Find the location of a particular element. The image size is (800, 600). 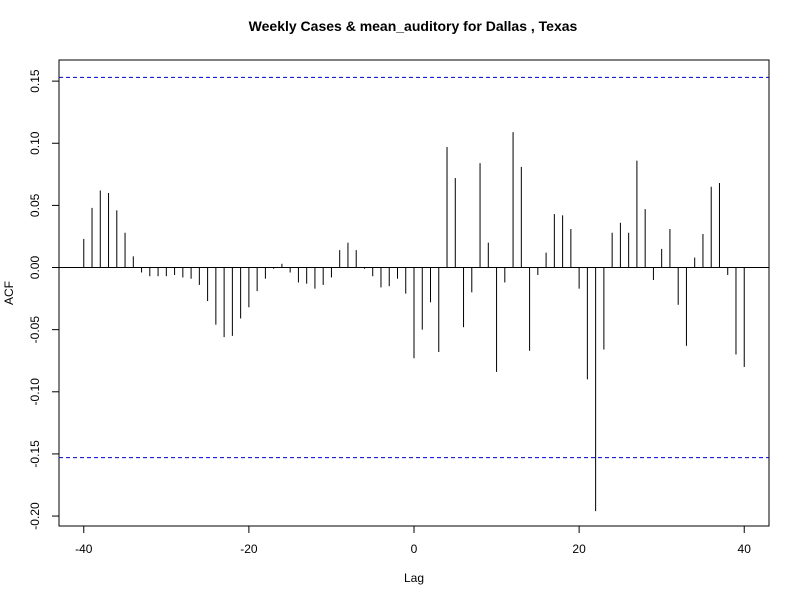

y-tick-label: 0.05 is located at coordinates (35, 205).